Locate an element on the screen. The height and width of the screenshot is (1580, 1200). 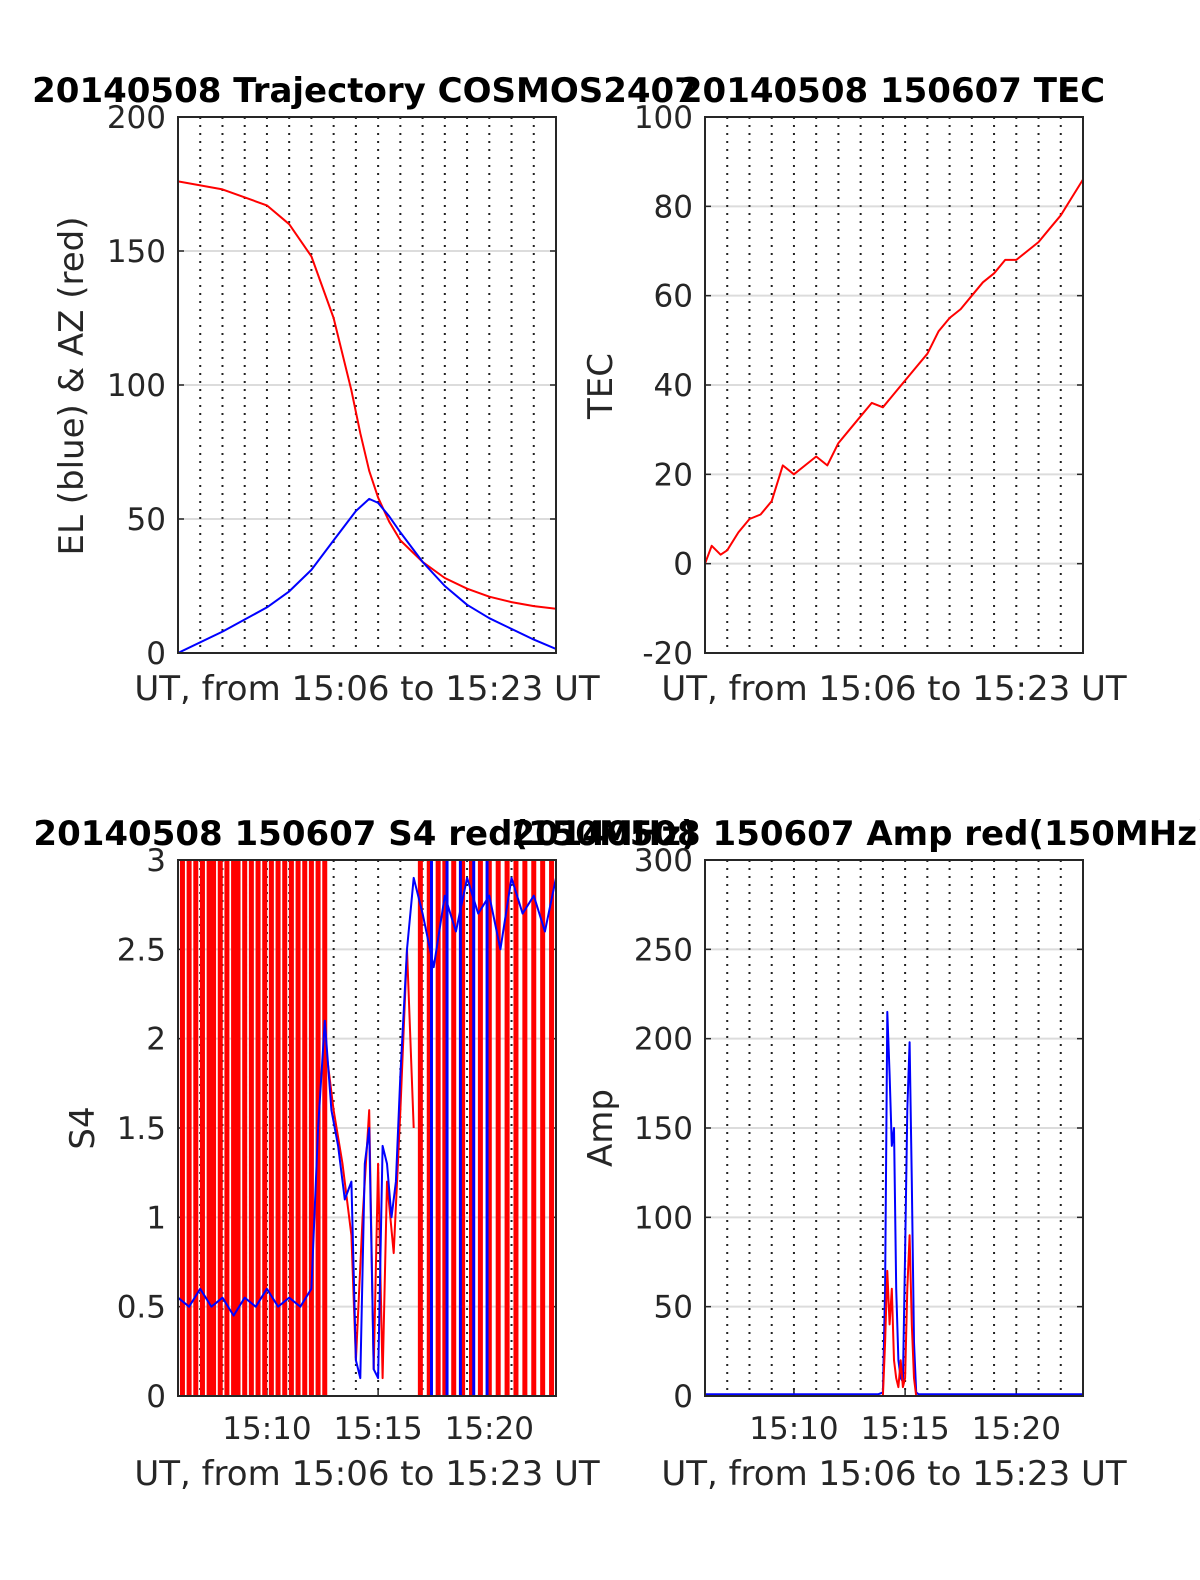
y-axis-label: S4 is located at coordinates (83, 1127).